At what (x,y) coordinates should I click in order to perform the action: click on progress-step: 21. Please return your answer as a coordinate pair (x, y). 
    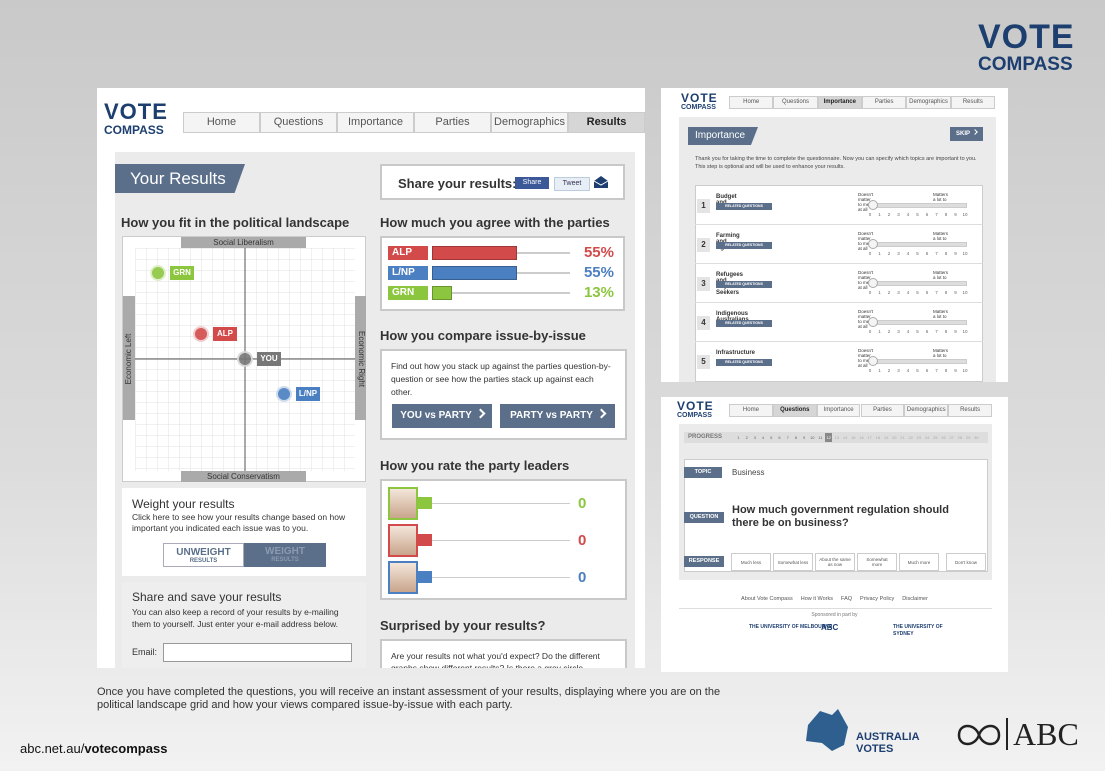
    Looking at the image, I should click on (902, 437).